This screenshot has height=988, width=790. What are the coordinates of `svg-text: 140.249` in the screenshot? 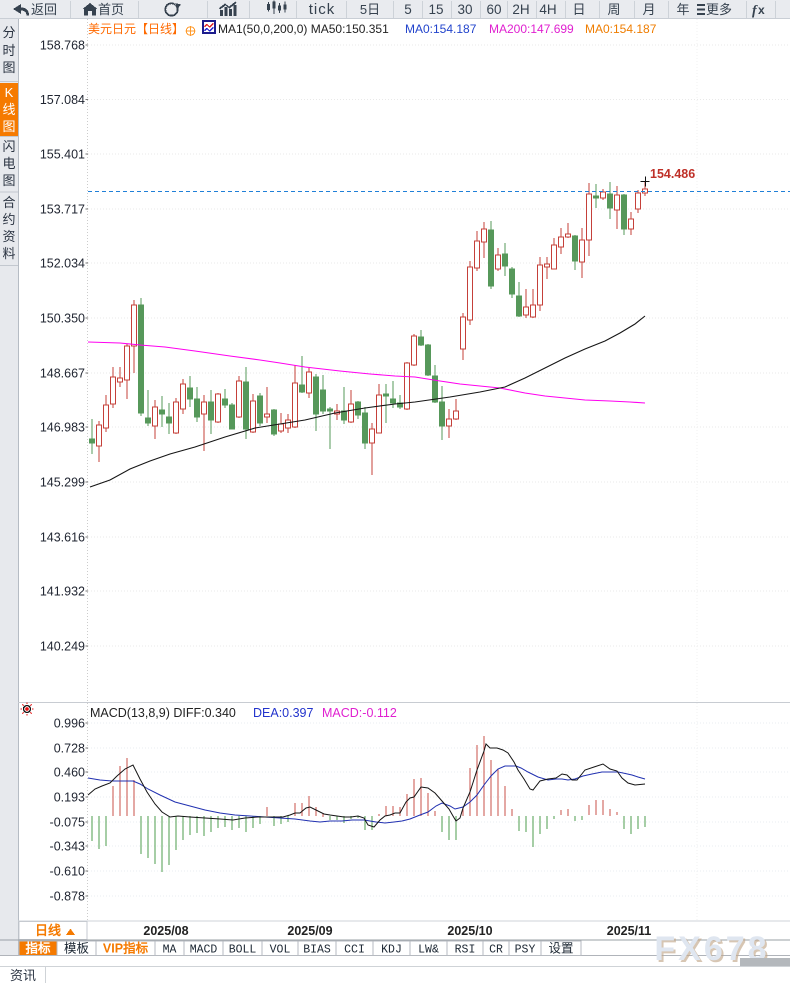 It's located at (62, 647).